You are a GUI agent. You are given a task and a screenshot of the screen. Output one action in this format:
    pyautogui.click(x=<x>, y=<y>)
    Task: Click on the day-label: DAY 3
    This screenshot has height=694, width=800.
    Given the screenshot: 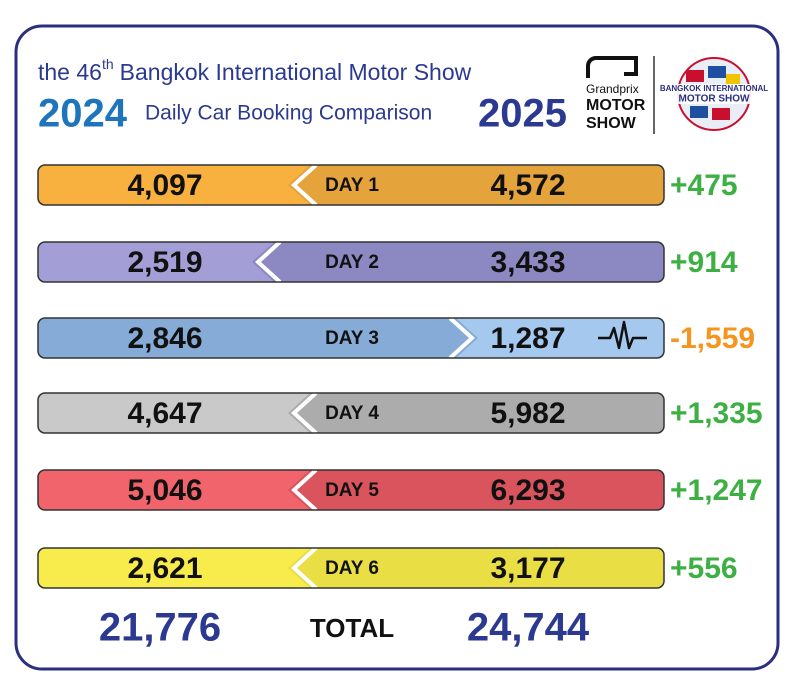 What is the action you would take?
    pyautogui.click(x=352, y=338)
    